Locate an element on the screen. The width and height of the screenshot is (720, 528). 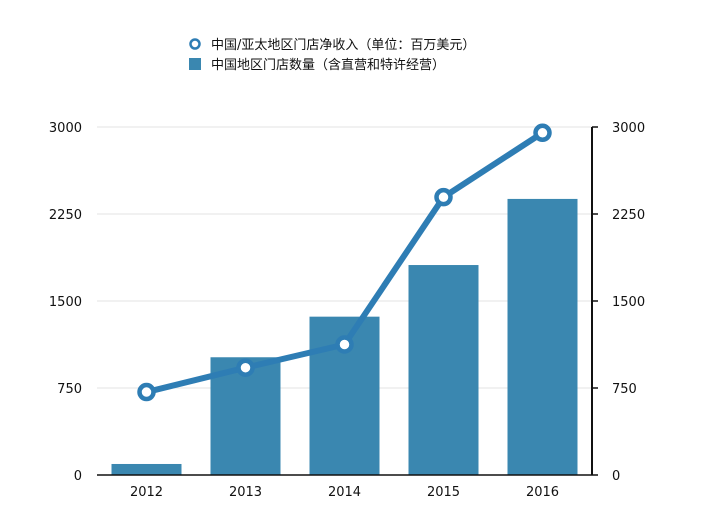
x-tick-label: 2013 is located at coordinates (245, 492).